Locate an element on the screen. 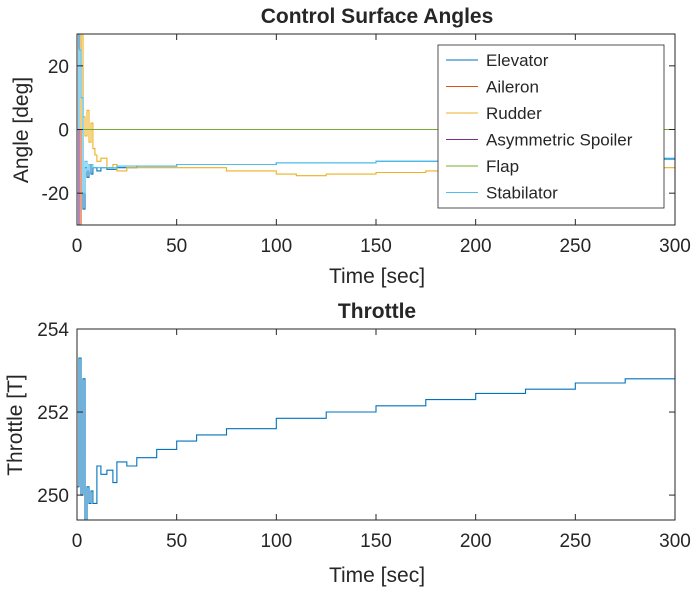 This screenshot has width=698, height=593. y-tick-label: -20 is located at coordinates (55, 194).